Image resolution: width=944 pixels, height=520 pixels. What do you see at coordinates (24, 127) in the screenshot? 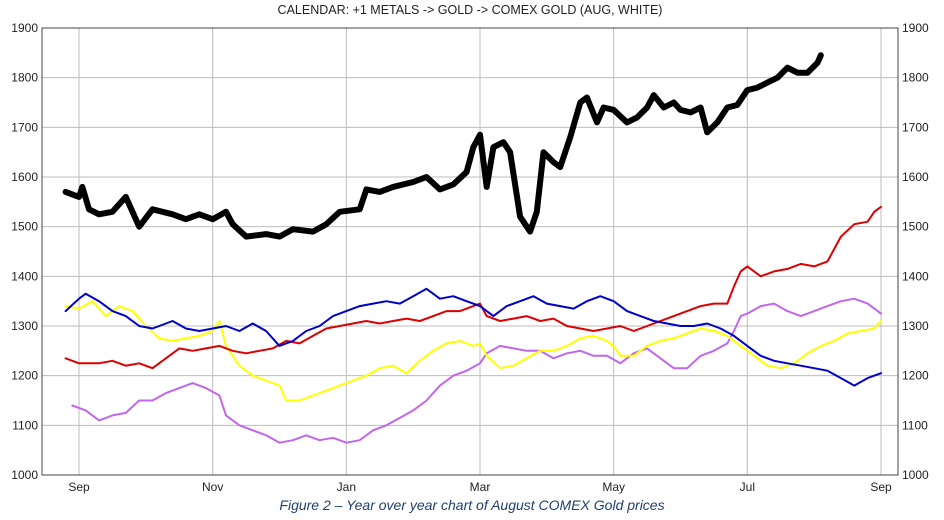
I see `y-tick-label-left: 1700` at bounding box center [24, 127].